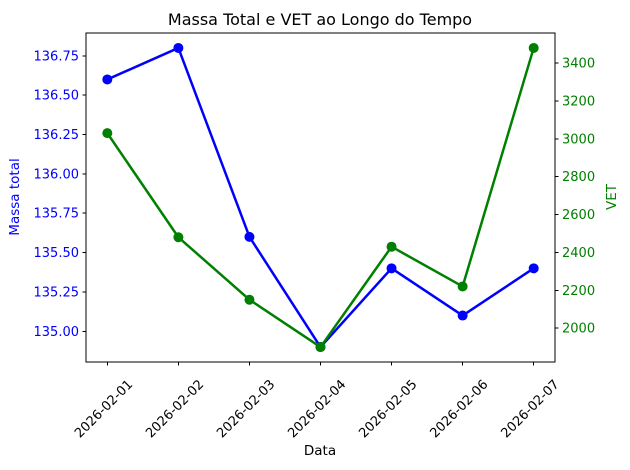  What do you see at coordinates (578, 329) in the screenshot?
I see `right-axis-tick-label: 2000` at bounding box center [578, 329].